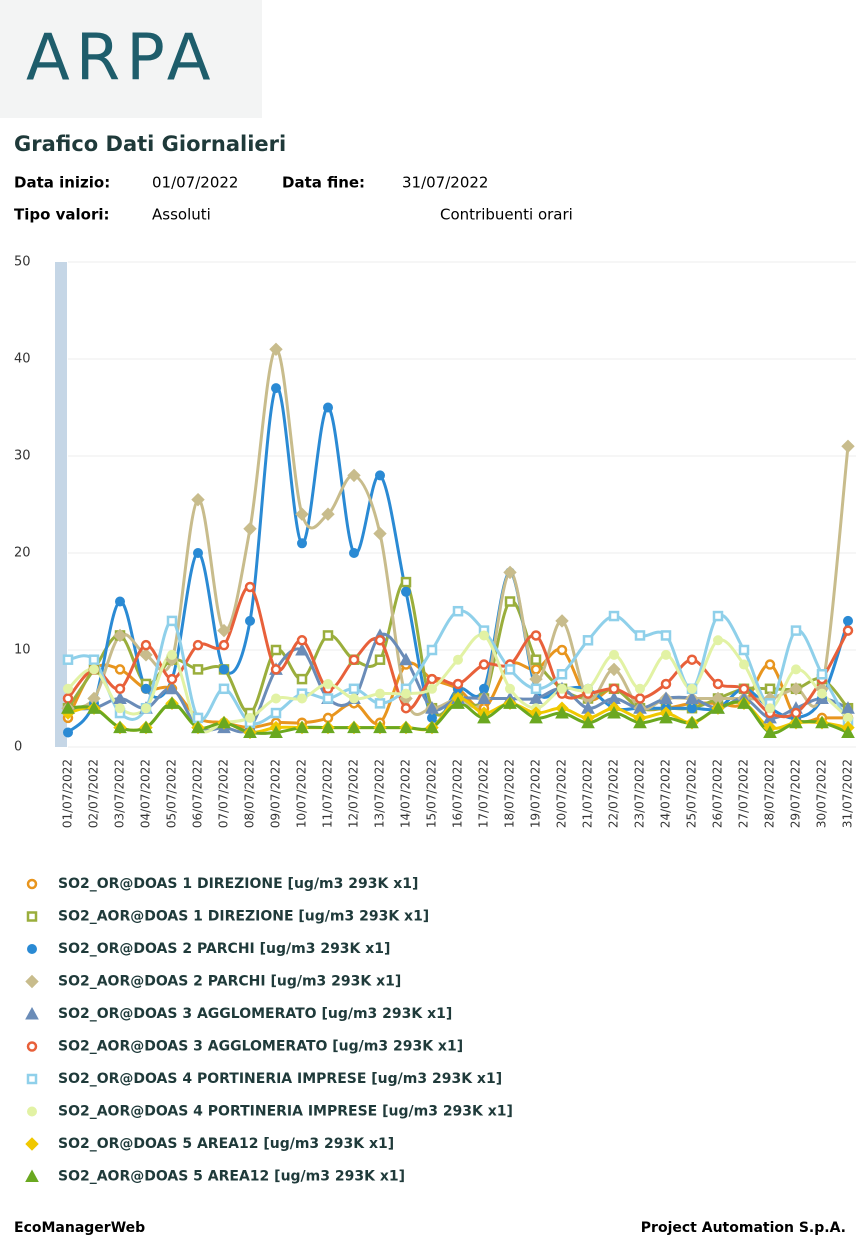 The height and width of the screenshot is (1242, 856). What do you see at coordinates (22, 359) in the screenshot?
I see `y-tick-label: 40` at bounding box center [22, 359].